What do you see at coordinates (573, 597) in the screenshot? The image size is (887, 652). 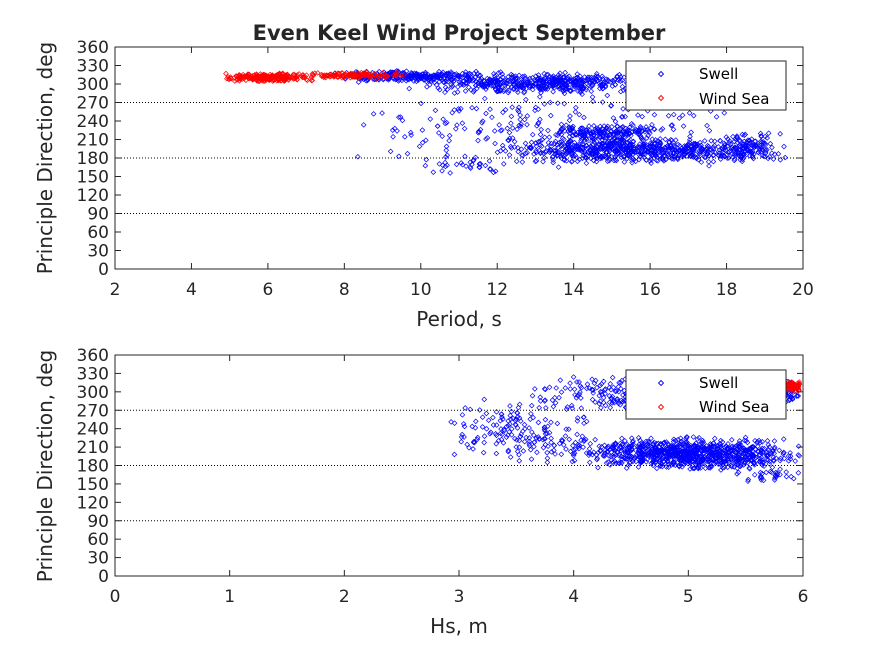 I see `bot-x-tick-label: 4` at bounding box center [573, 597].